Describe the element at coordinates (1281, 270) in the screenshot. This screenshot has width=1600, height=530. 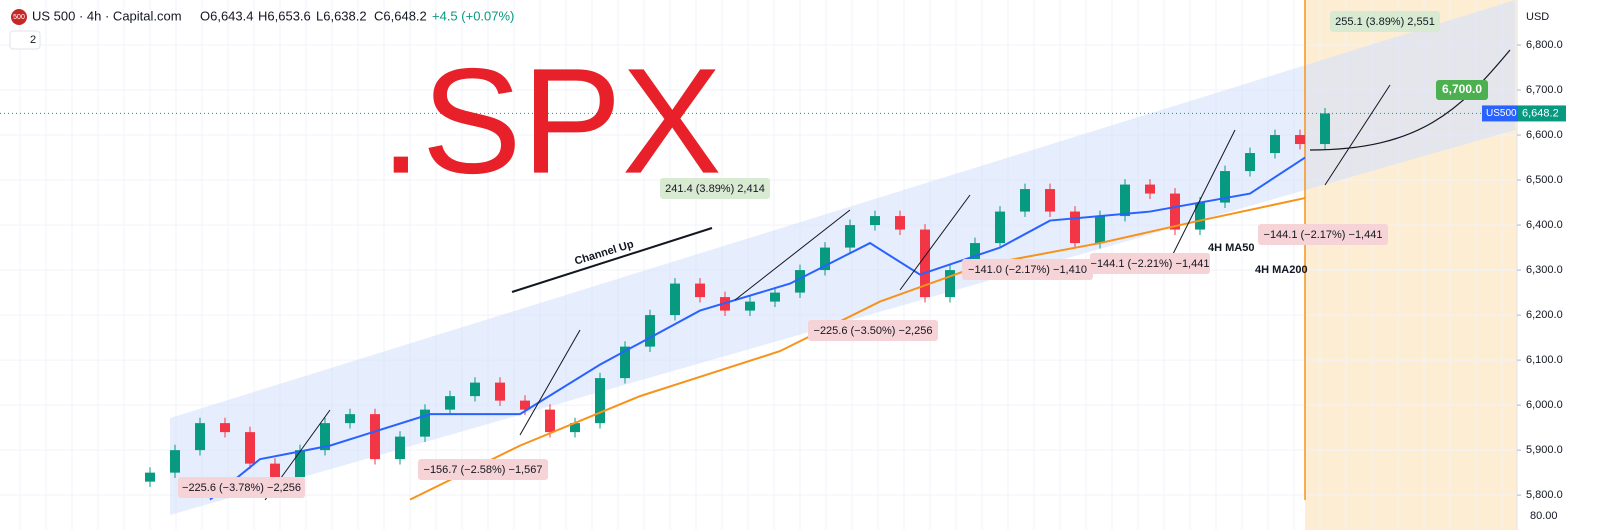
I see `annotation: 4H MA200` at that location.